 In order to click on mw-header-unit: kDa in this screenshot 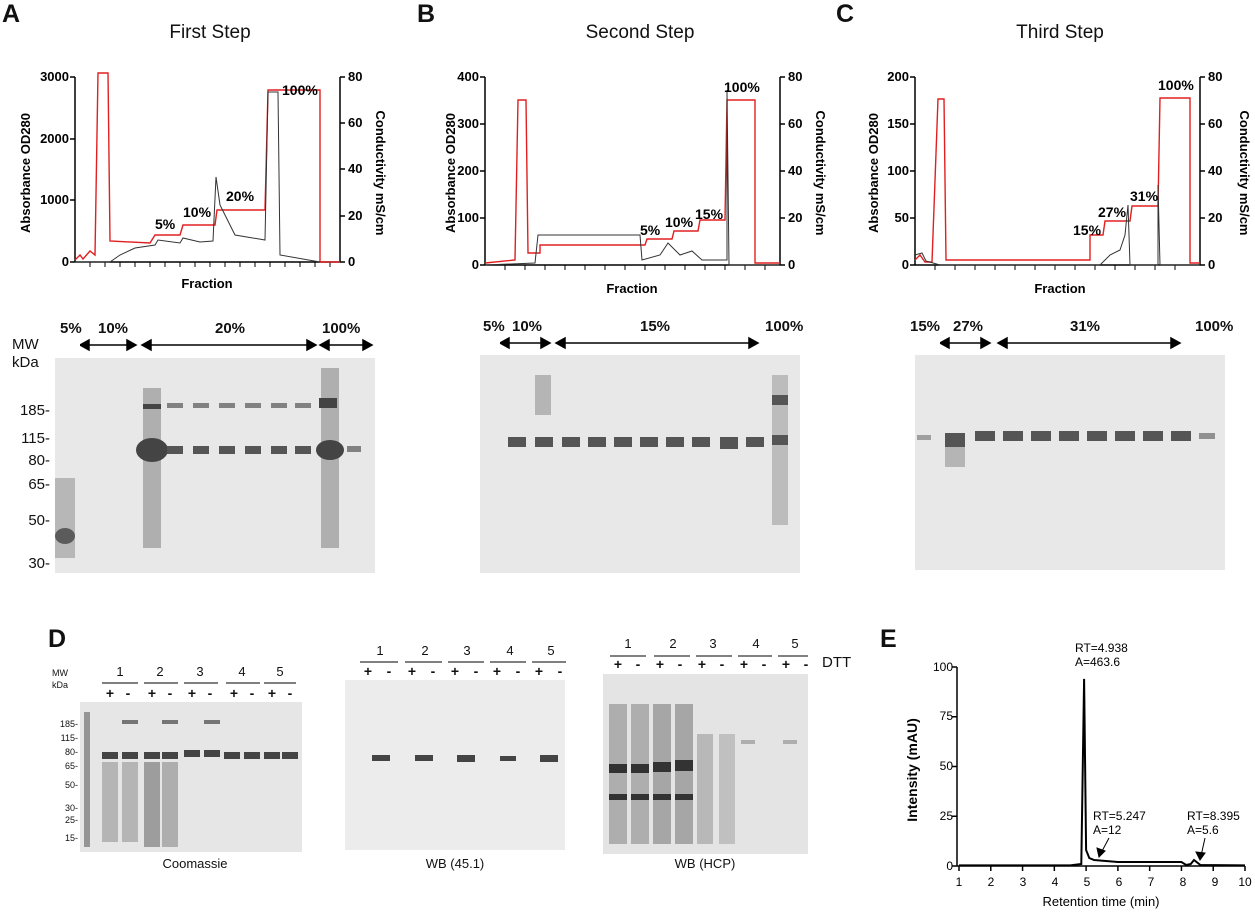, I will do `click(25, 362)`.